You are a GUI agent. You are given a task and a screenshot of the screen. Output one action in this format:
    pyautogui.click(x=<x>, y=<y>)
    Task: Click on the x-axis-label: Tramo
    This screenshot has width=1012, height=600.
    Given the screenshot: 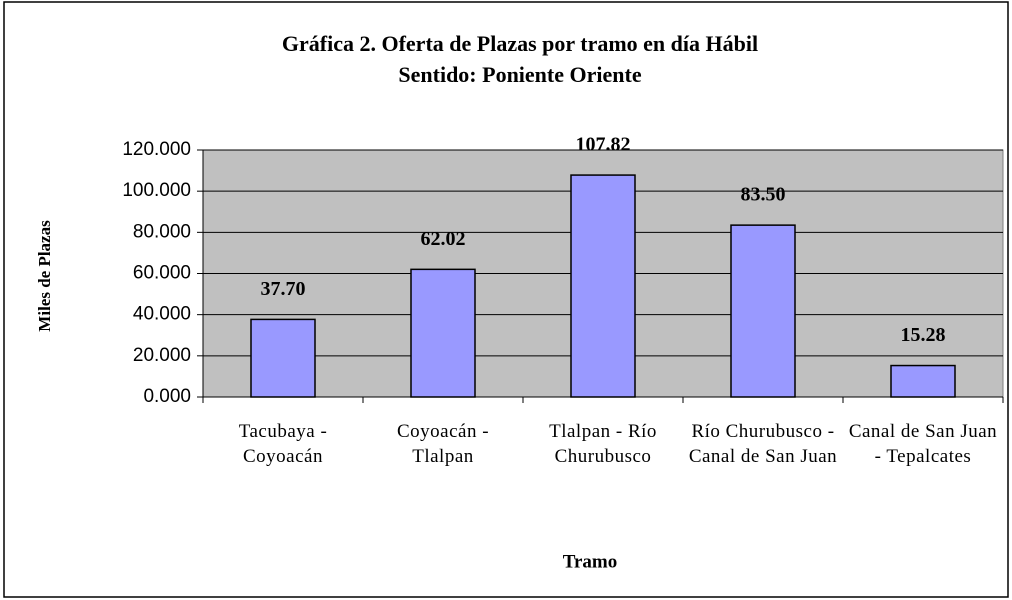 What is the action you would take?
    pyautogui.click(x=590, y=561)
    